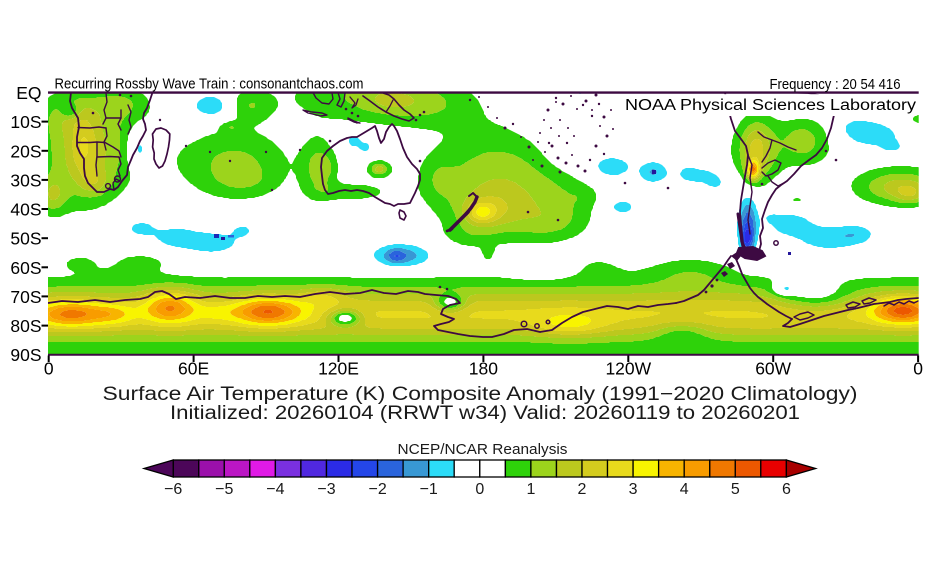  What do you see at coordinates (684, 489) in the screenshot?
I see `svg-text: 4` at bounding box center [684, 489].